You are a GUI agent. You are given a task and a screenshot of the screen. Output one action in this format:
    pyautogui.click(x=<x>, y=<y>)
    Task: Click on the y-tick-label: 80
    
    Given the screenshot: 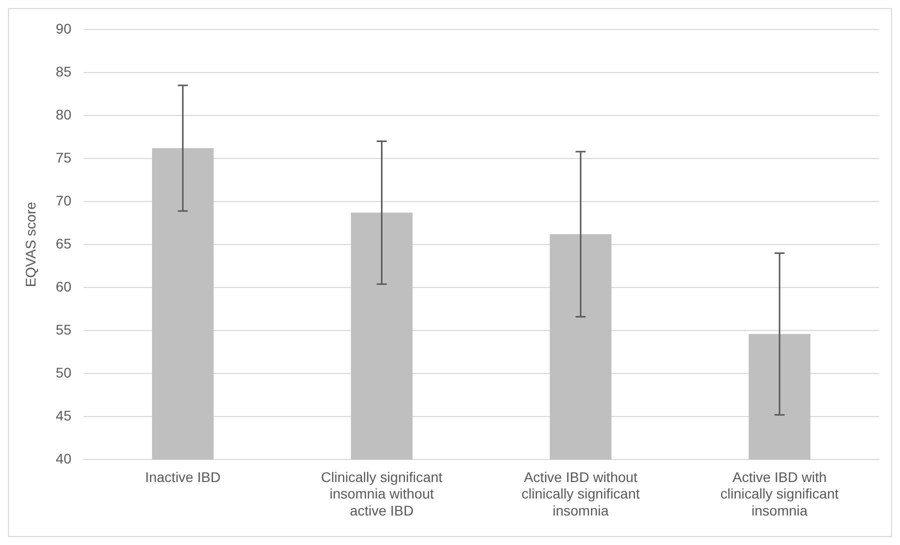 What is the action you would take?
    pyautogui.click(x=64, y=114)
    